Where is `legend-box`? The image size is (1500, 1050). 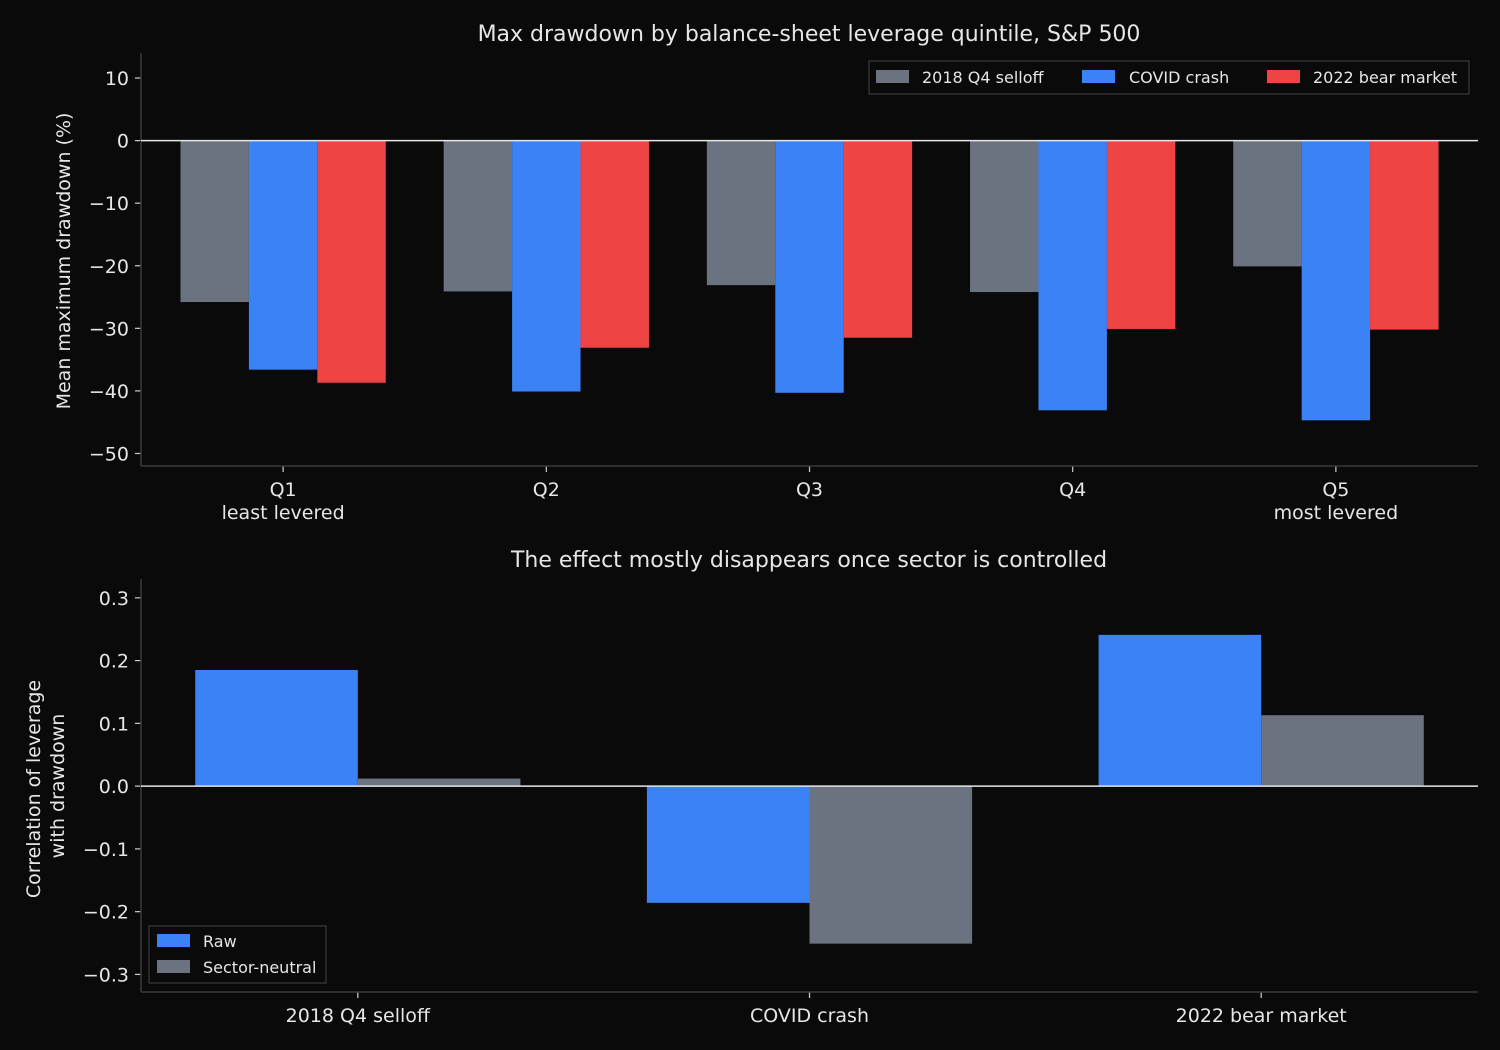
legend-box is located at coordinates (1169, 77).